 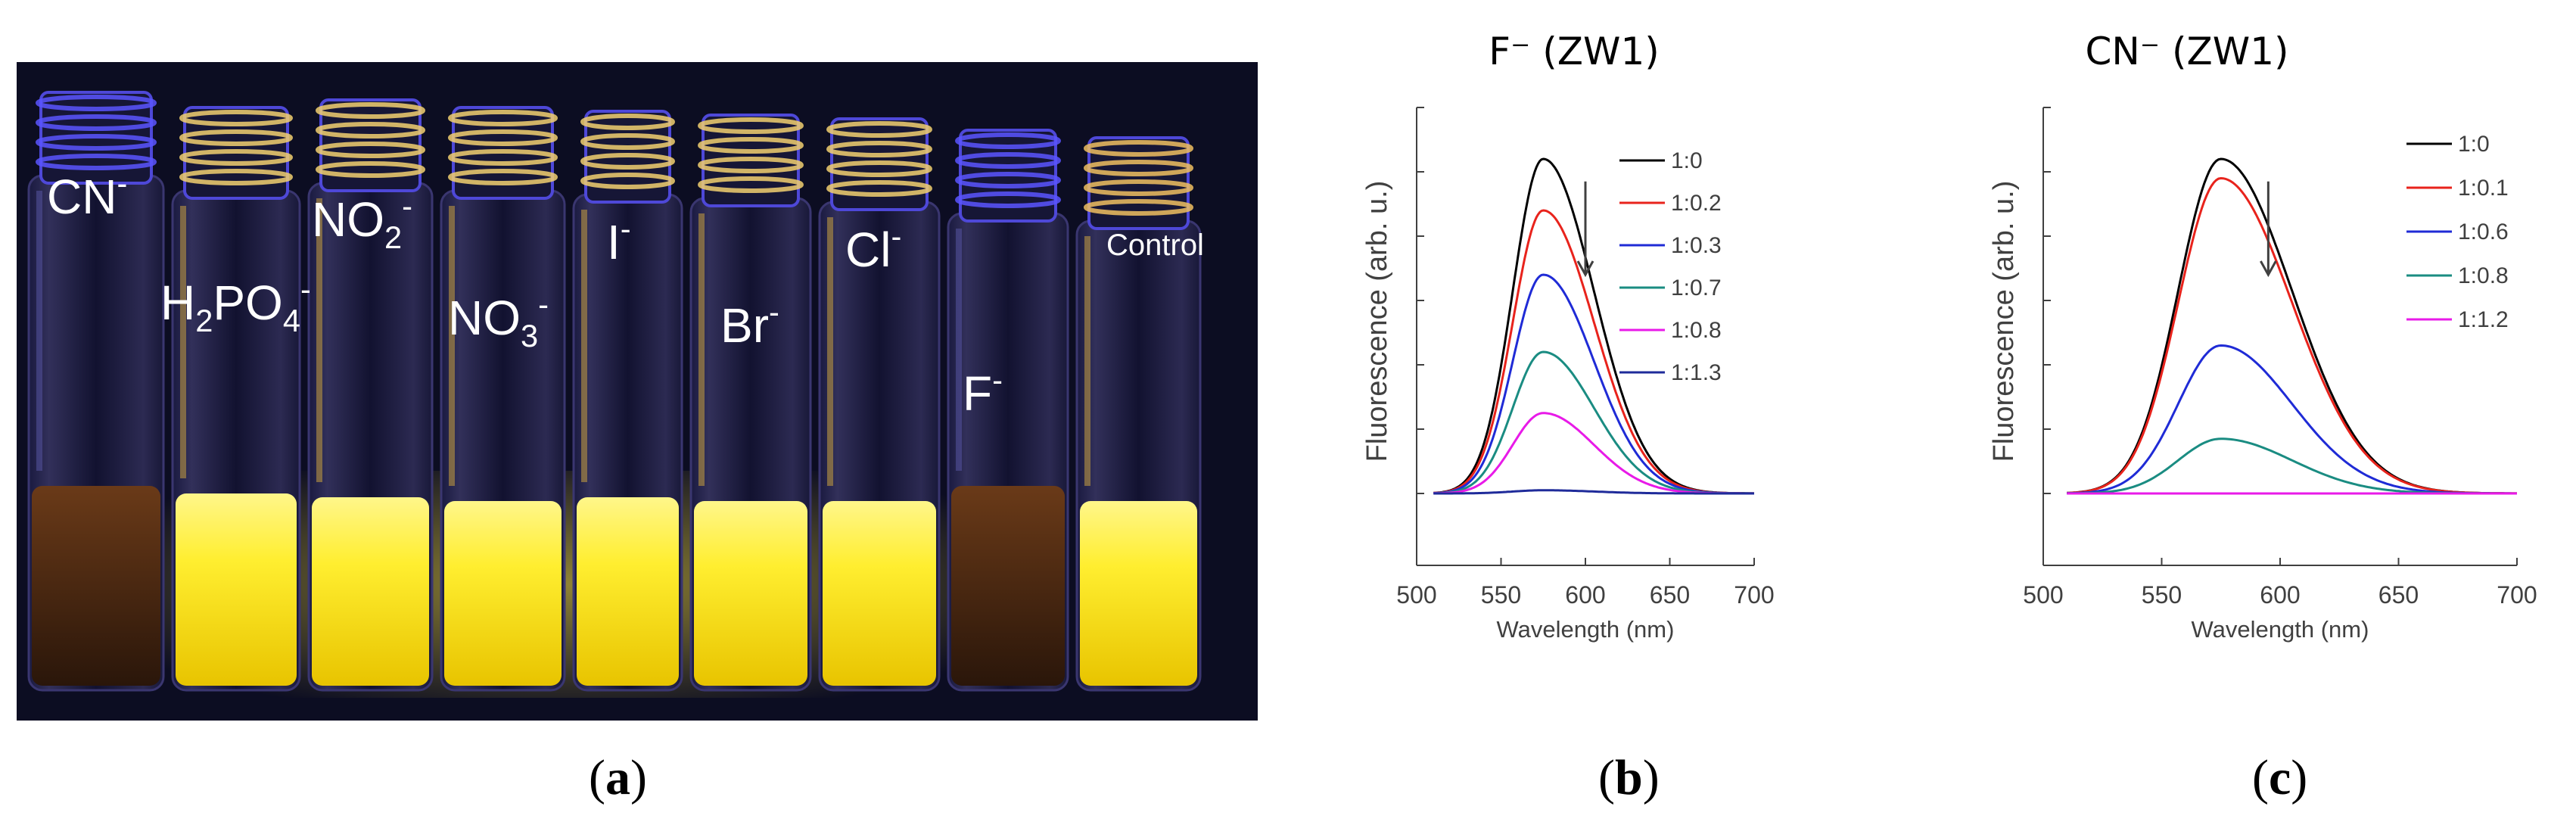 I want to click on vial-label: NO3-, so click(x=499, y=319).